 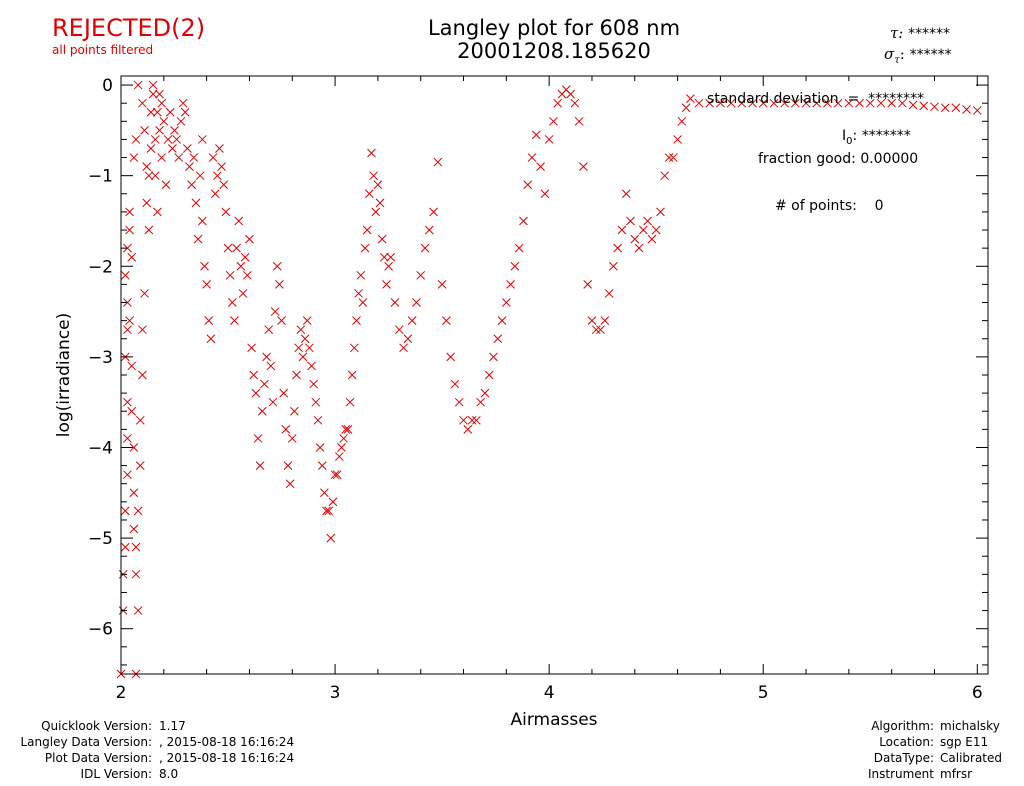 I want to click on fraction-good-label: fraction good:, so click(x=807, y=159).